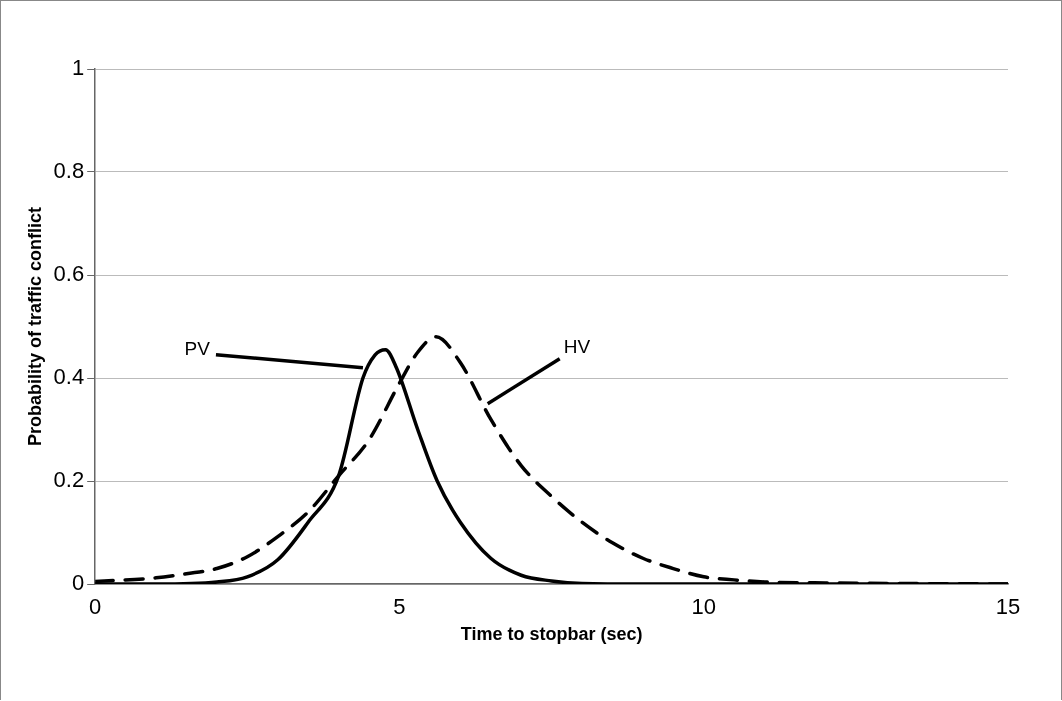  Describe the element at coordinates (69, 377) in the screenshot. I see `y-tick-label: 0.4` at that location.